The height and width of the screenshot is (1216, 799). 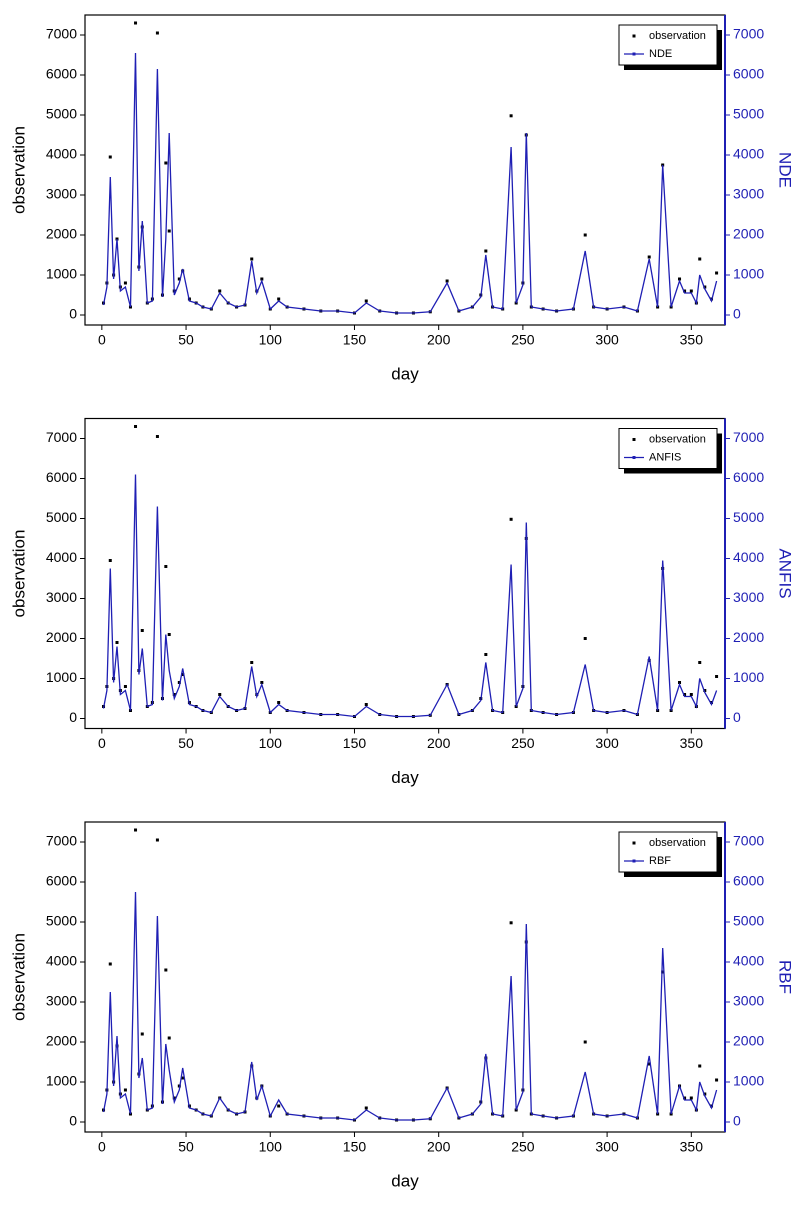 What do you see at coordinates (61, 274) in the screenshot?
I see `y-tick-label: 1000` at bounding box center [61, 274].